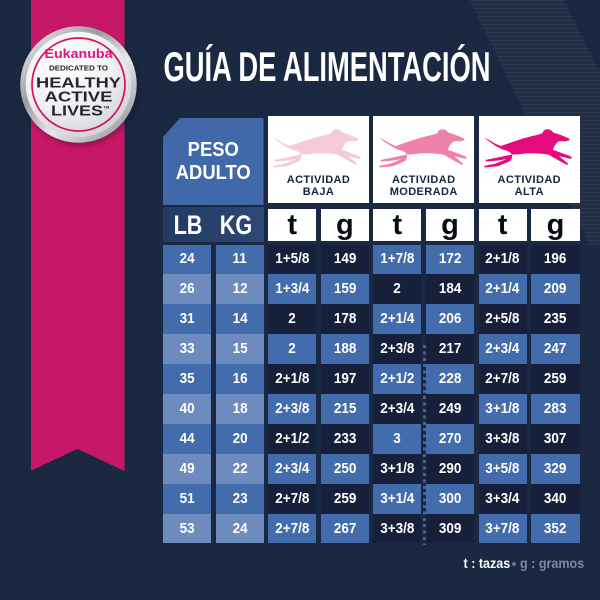  Describe the element at coordinates (78, 68) in the screenshot. I see `svg-text: DEDICATED TO` at that location.